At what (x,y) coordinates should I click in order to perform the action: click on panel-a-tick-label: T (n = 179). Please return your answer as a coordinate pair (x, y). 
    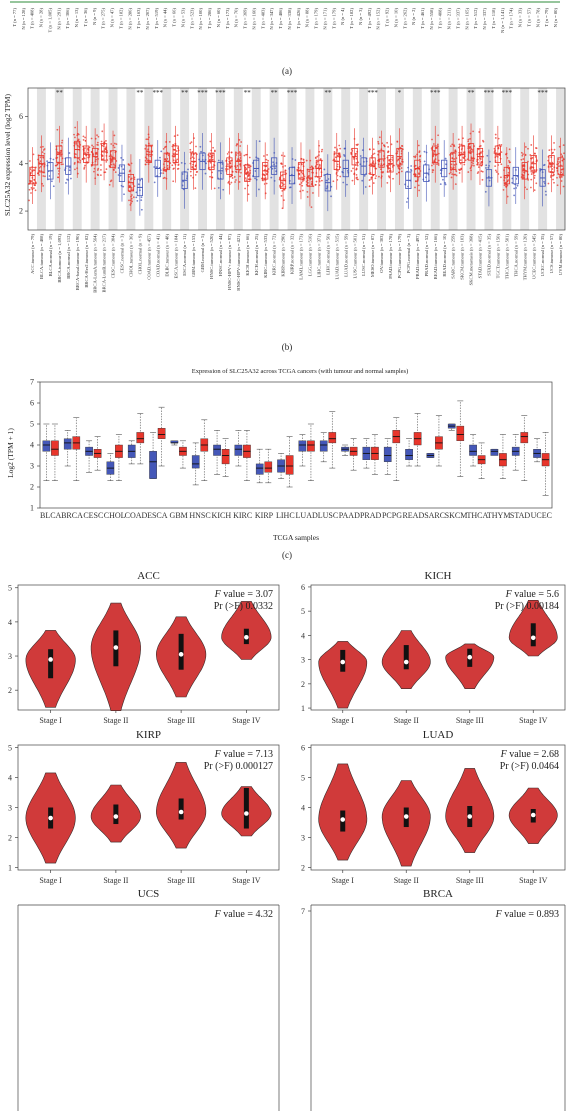
    Looking at the image, I should click on (316, 18).